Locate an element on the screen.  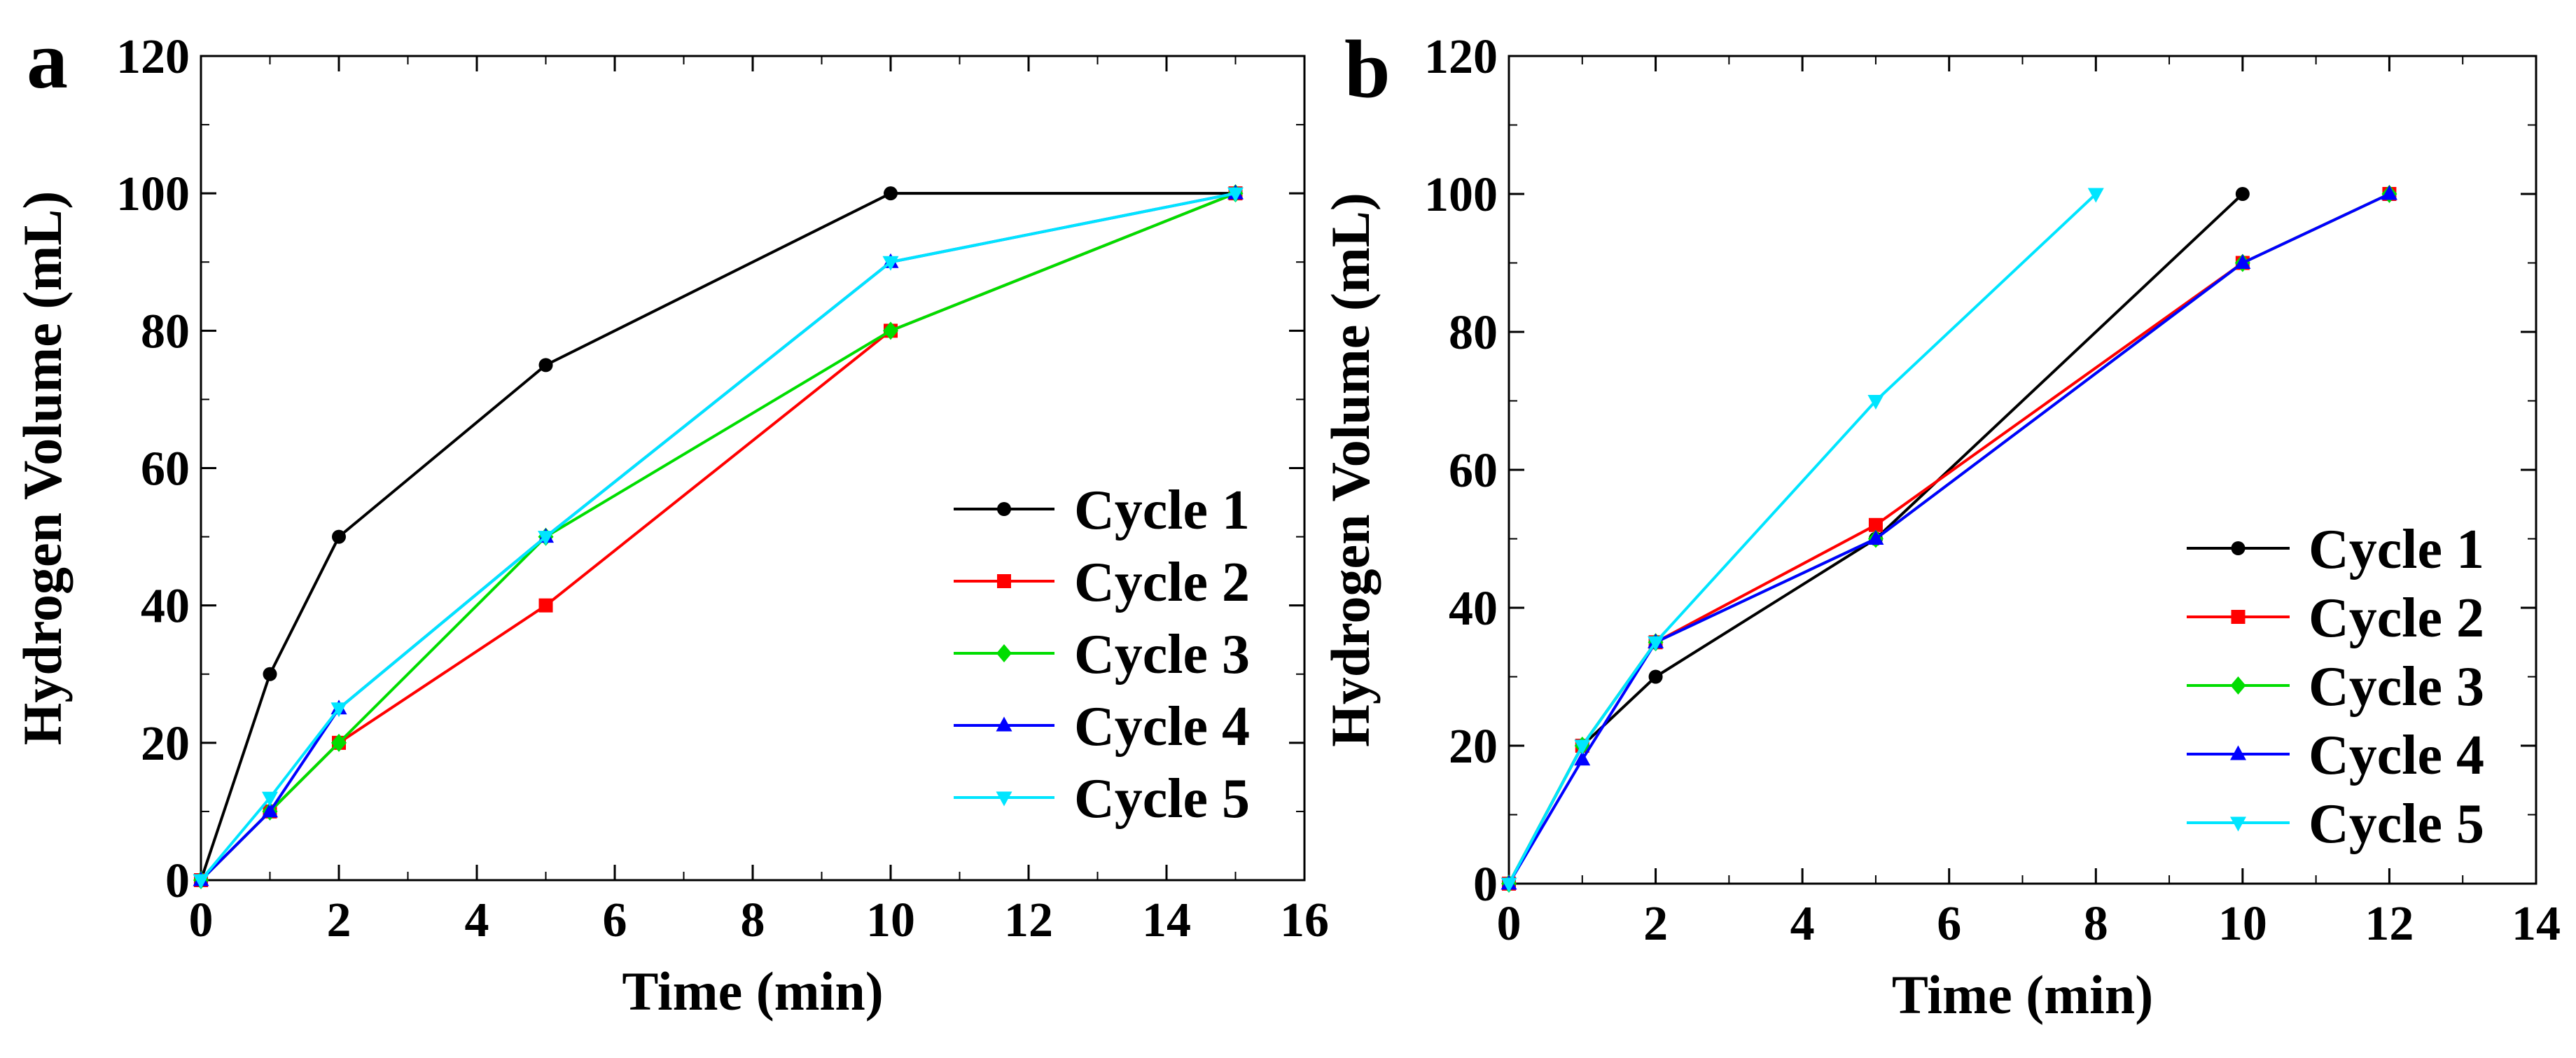
y-tick-label: 120 is located at coordinates (153, 57).